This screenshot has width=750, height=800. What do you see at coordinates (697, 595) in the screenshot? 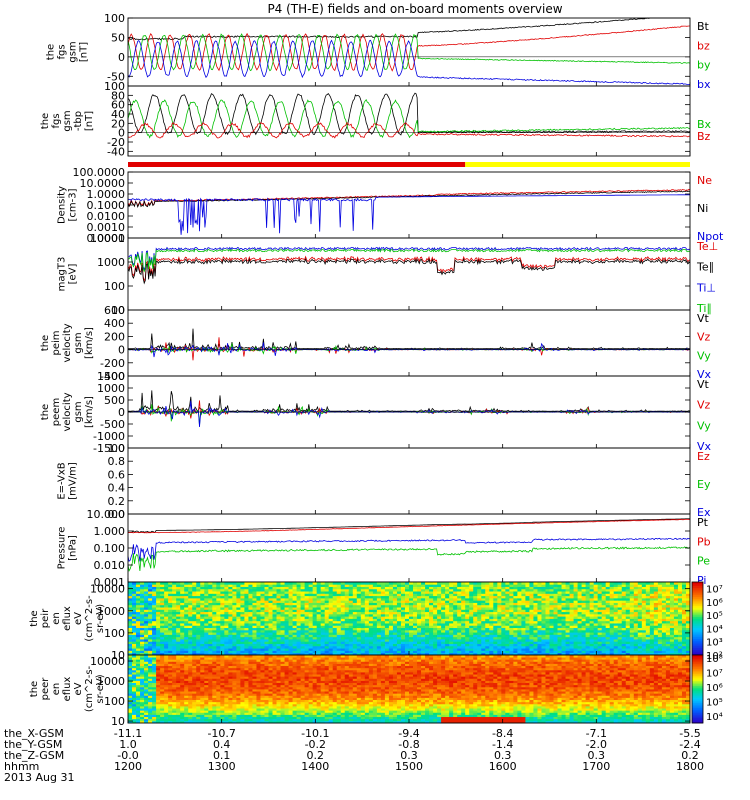
I see `colorbar-step` at bounding box center [697, 595].